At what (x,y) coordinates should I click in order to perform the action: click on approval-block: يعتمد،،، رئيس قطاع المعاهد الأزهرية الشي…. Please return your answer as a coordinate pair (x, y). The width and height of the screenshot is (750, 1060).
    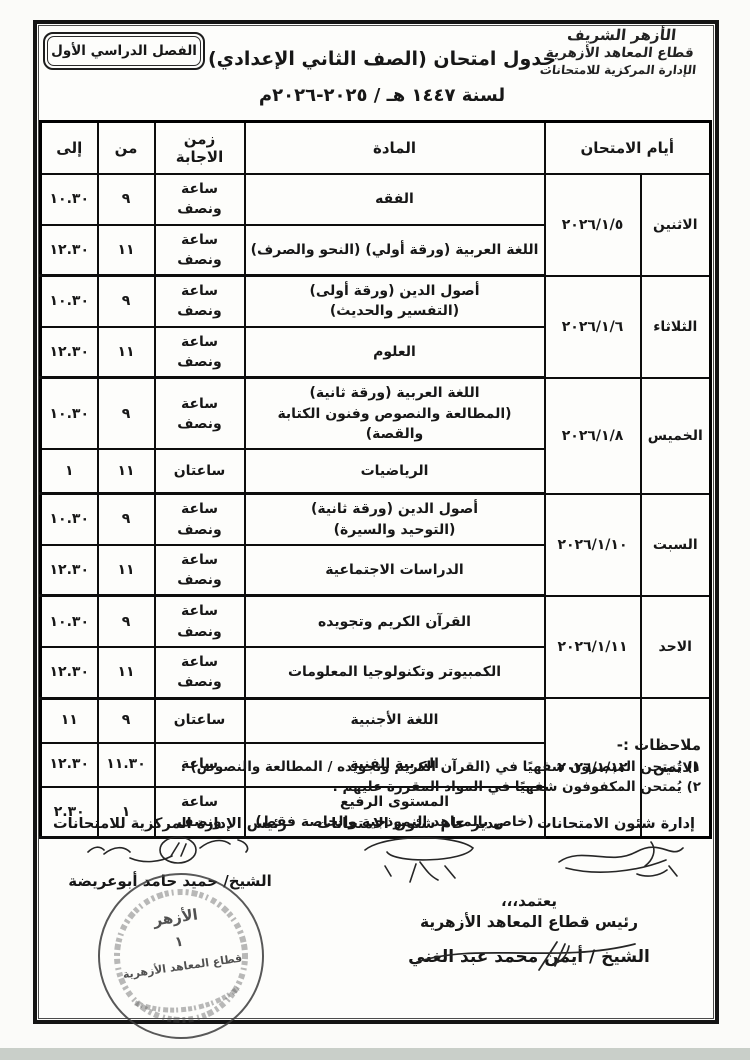
    Looking at the image, I should click on (529, 931).